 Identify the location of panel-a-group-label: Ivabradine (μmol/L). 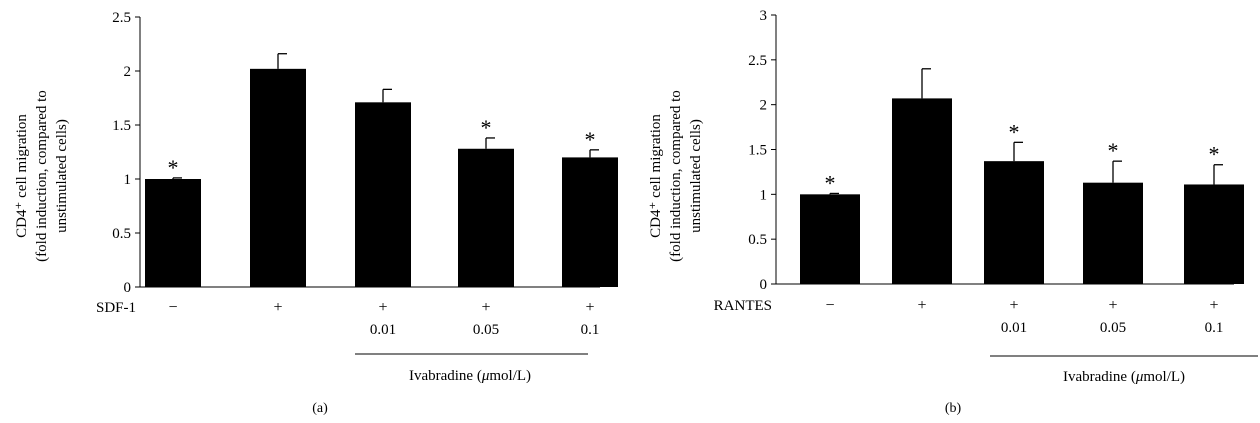
(470, 376).